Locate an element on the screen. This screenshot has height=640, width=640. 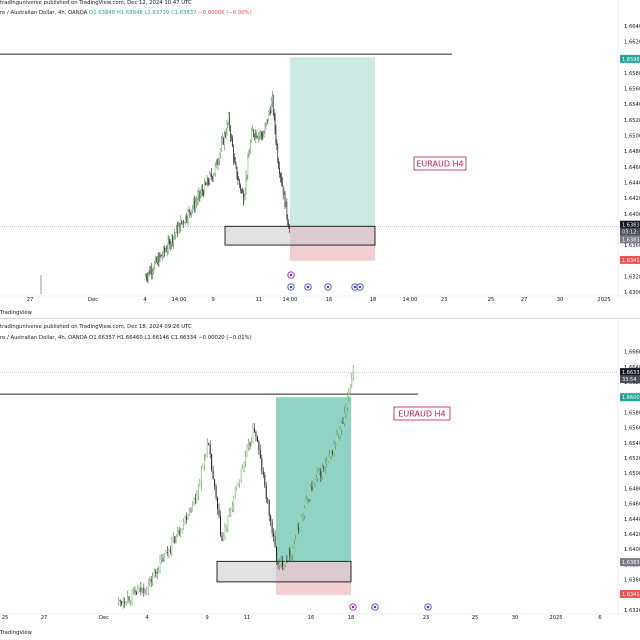
time-tick-label: 23 is located at coordinates (444, 300).